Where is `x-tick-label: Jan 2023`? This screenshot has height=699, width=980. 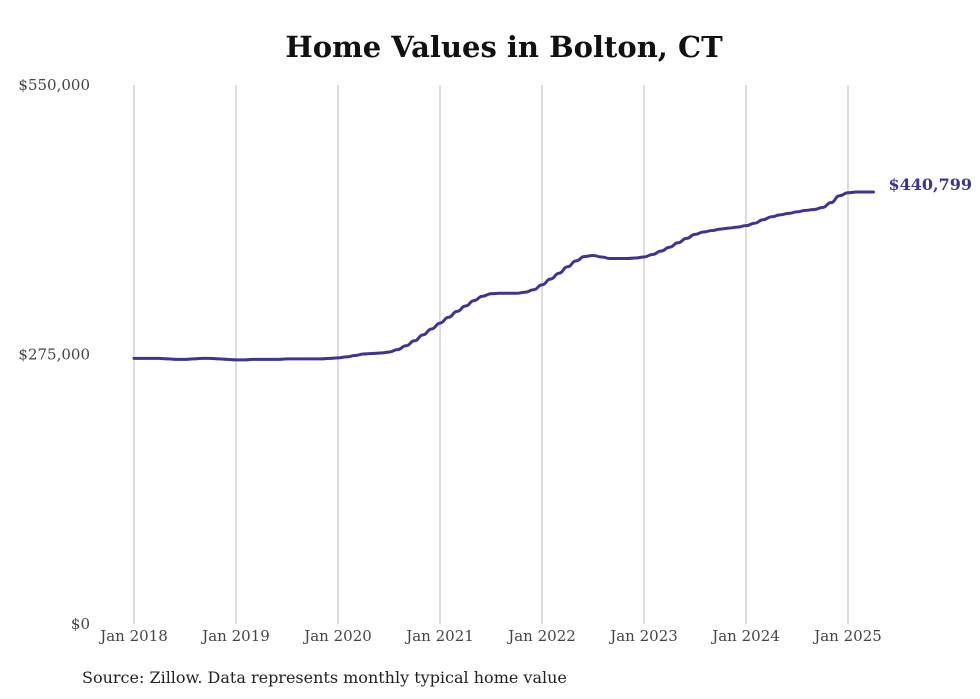 x-tick-label: Jan 2023 is located at coordinates (643, 636).